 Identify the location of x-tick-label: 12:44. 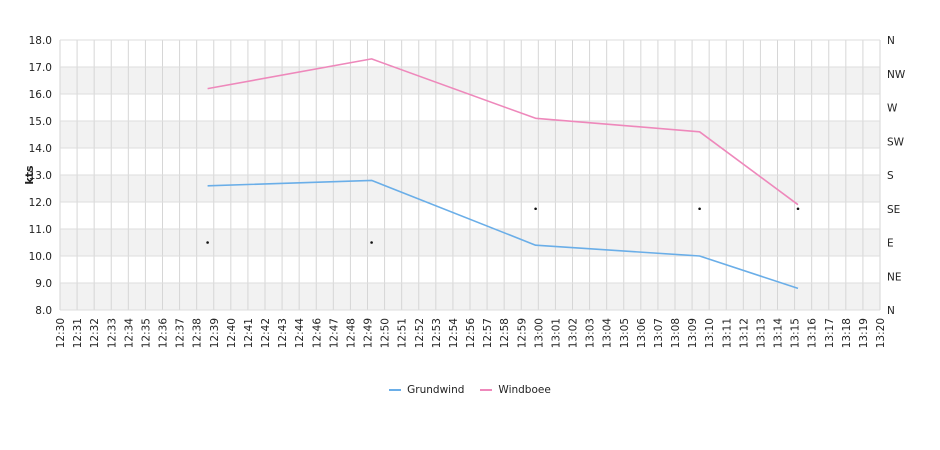
(300, 333).